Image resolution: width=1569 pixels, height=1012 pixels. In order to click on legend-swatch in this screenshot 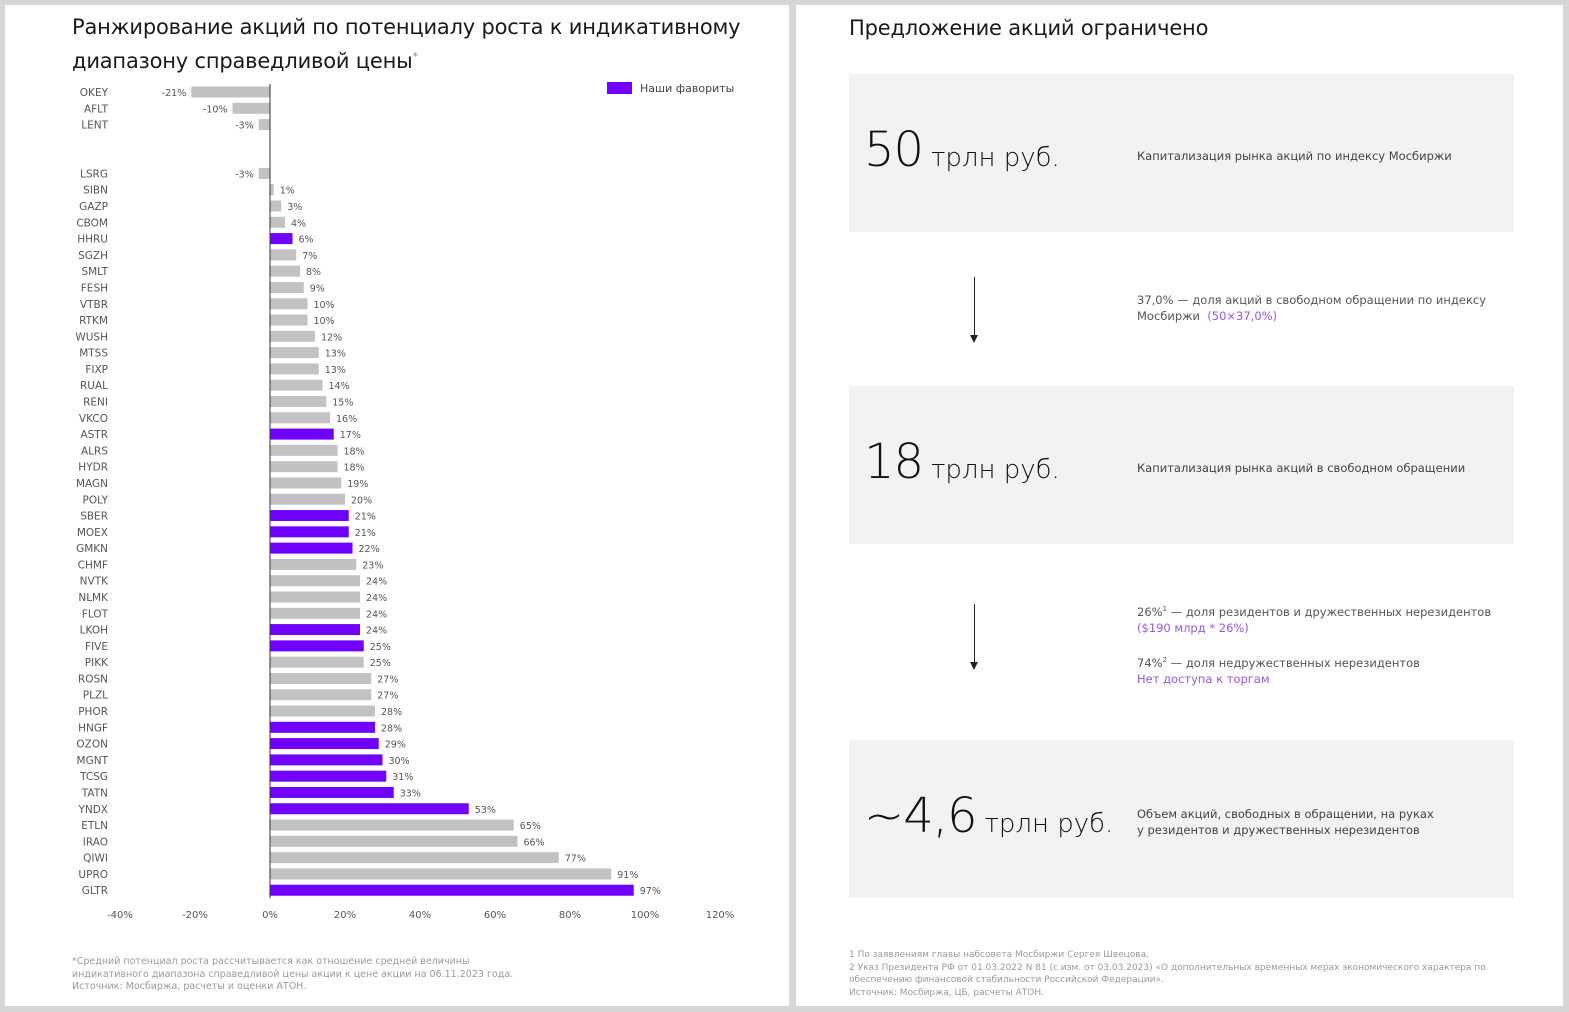, I will do `click(619, 88)`.